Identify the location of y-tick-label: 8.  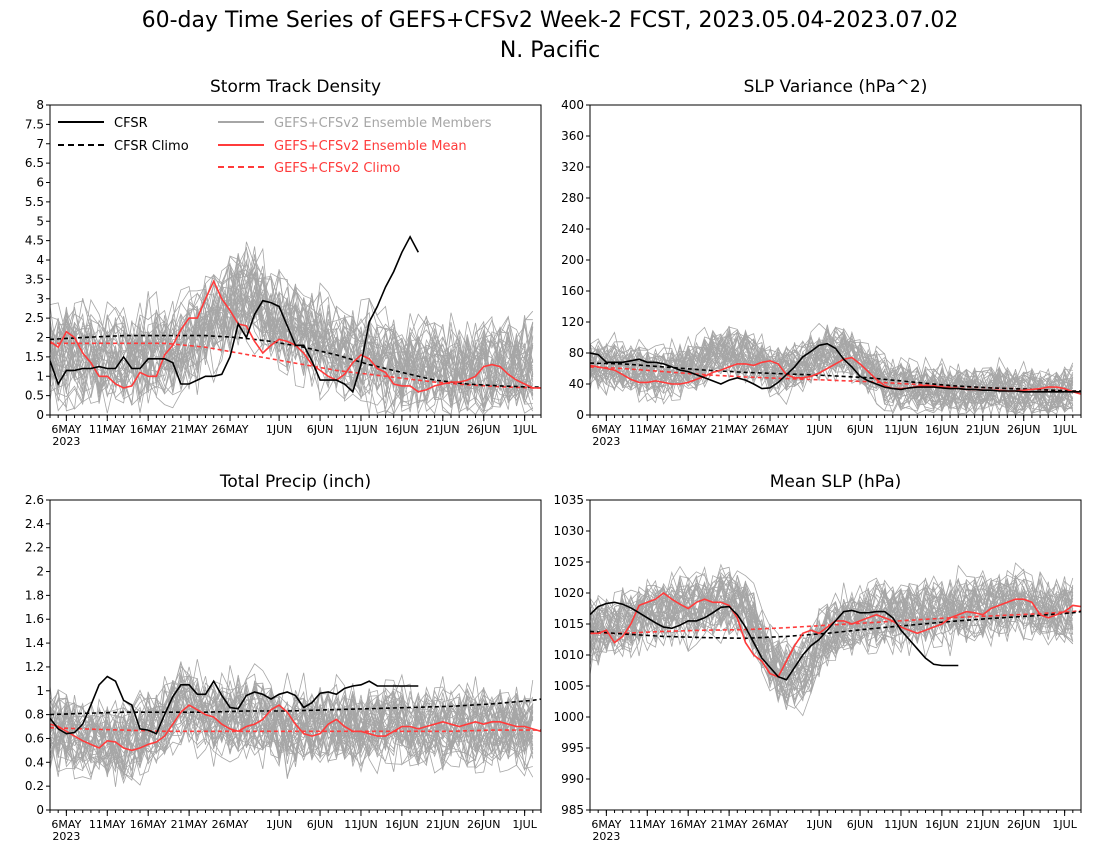
(40, 105).